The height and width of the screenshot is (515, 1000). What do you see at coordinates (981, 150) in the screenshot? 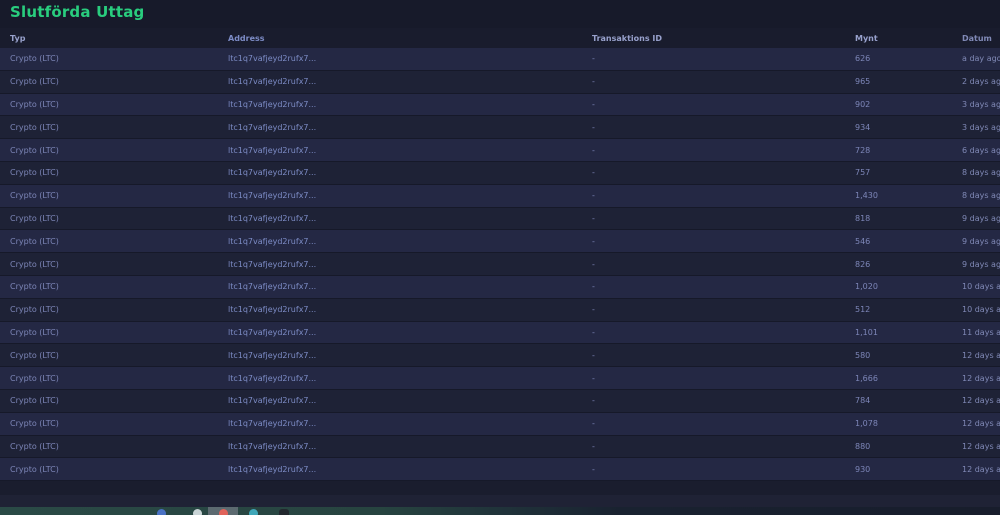
I see `row-cell-datum: 6 days ago` at bounding box center [981, 150].